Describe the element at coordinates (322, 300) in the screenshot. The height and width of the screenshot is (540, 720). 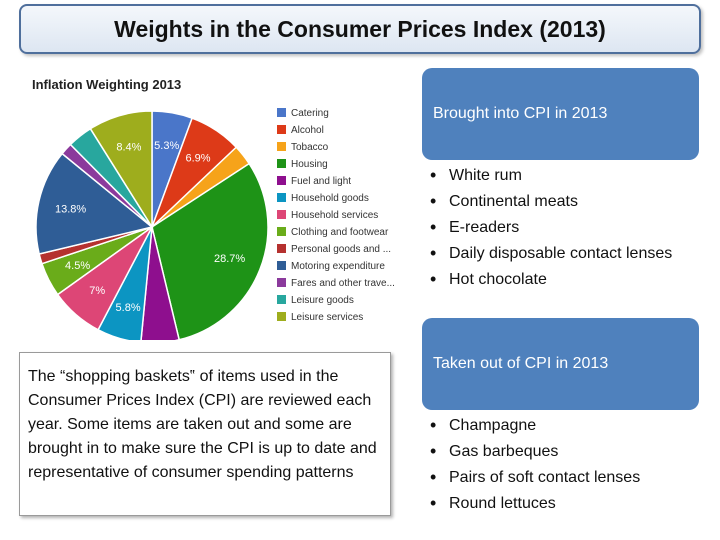
I see `legend-label: Leisure goods` at that location.